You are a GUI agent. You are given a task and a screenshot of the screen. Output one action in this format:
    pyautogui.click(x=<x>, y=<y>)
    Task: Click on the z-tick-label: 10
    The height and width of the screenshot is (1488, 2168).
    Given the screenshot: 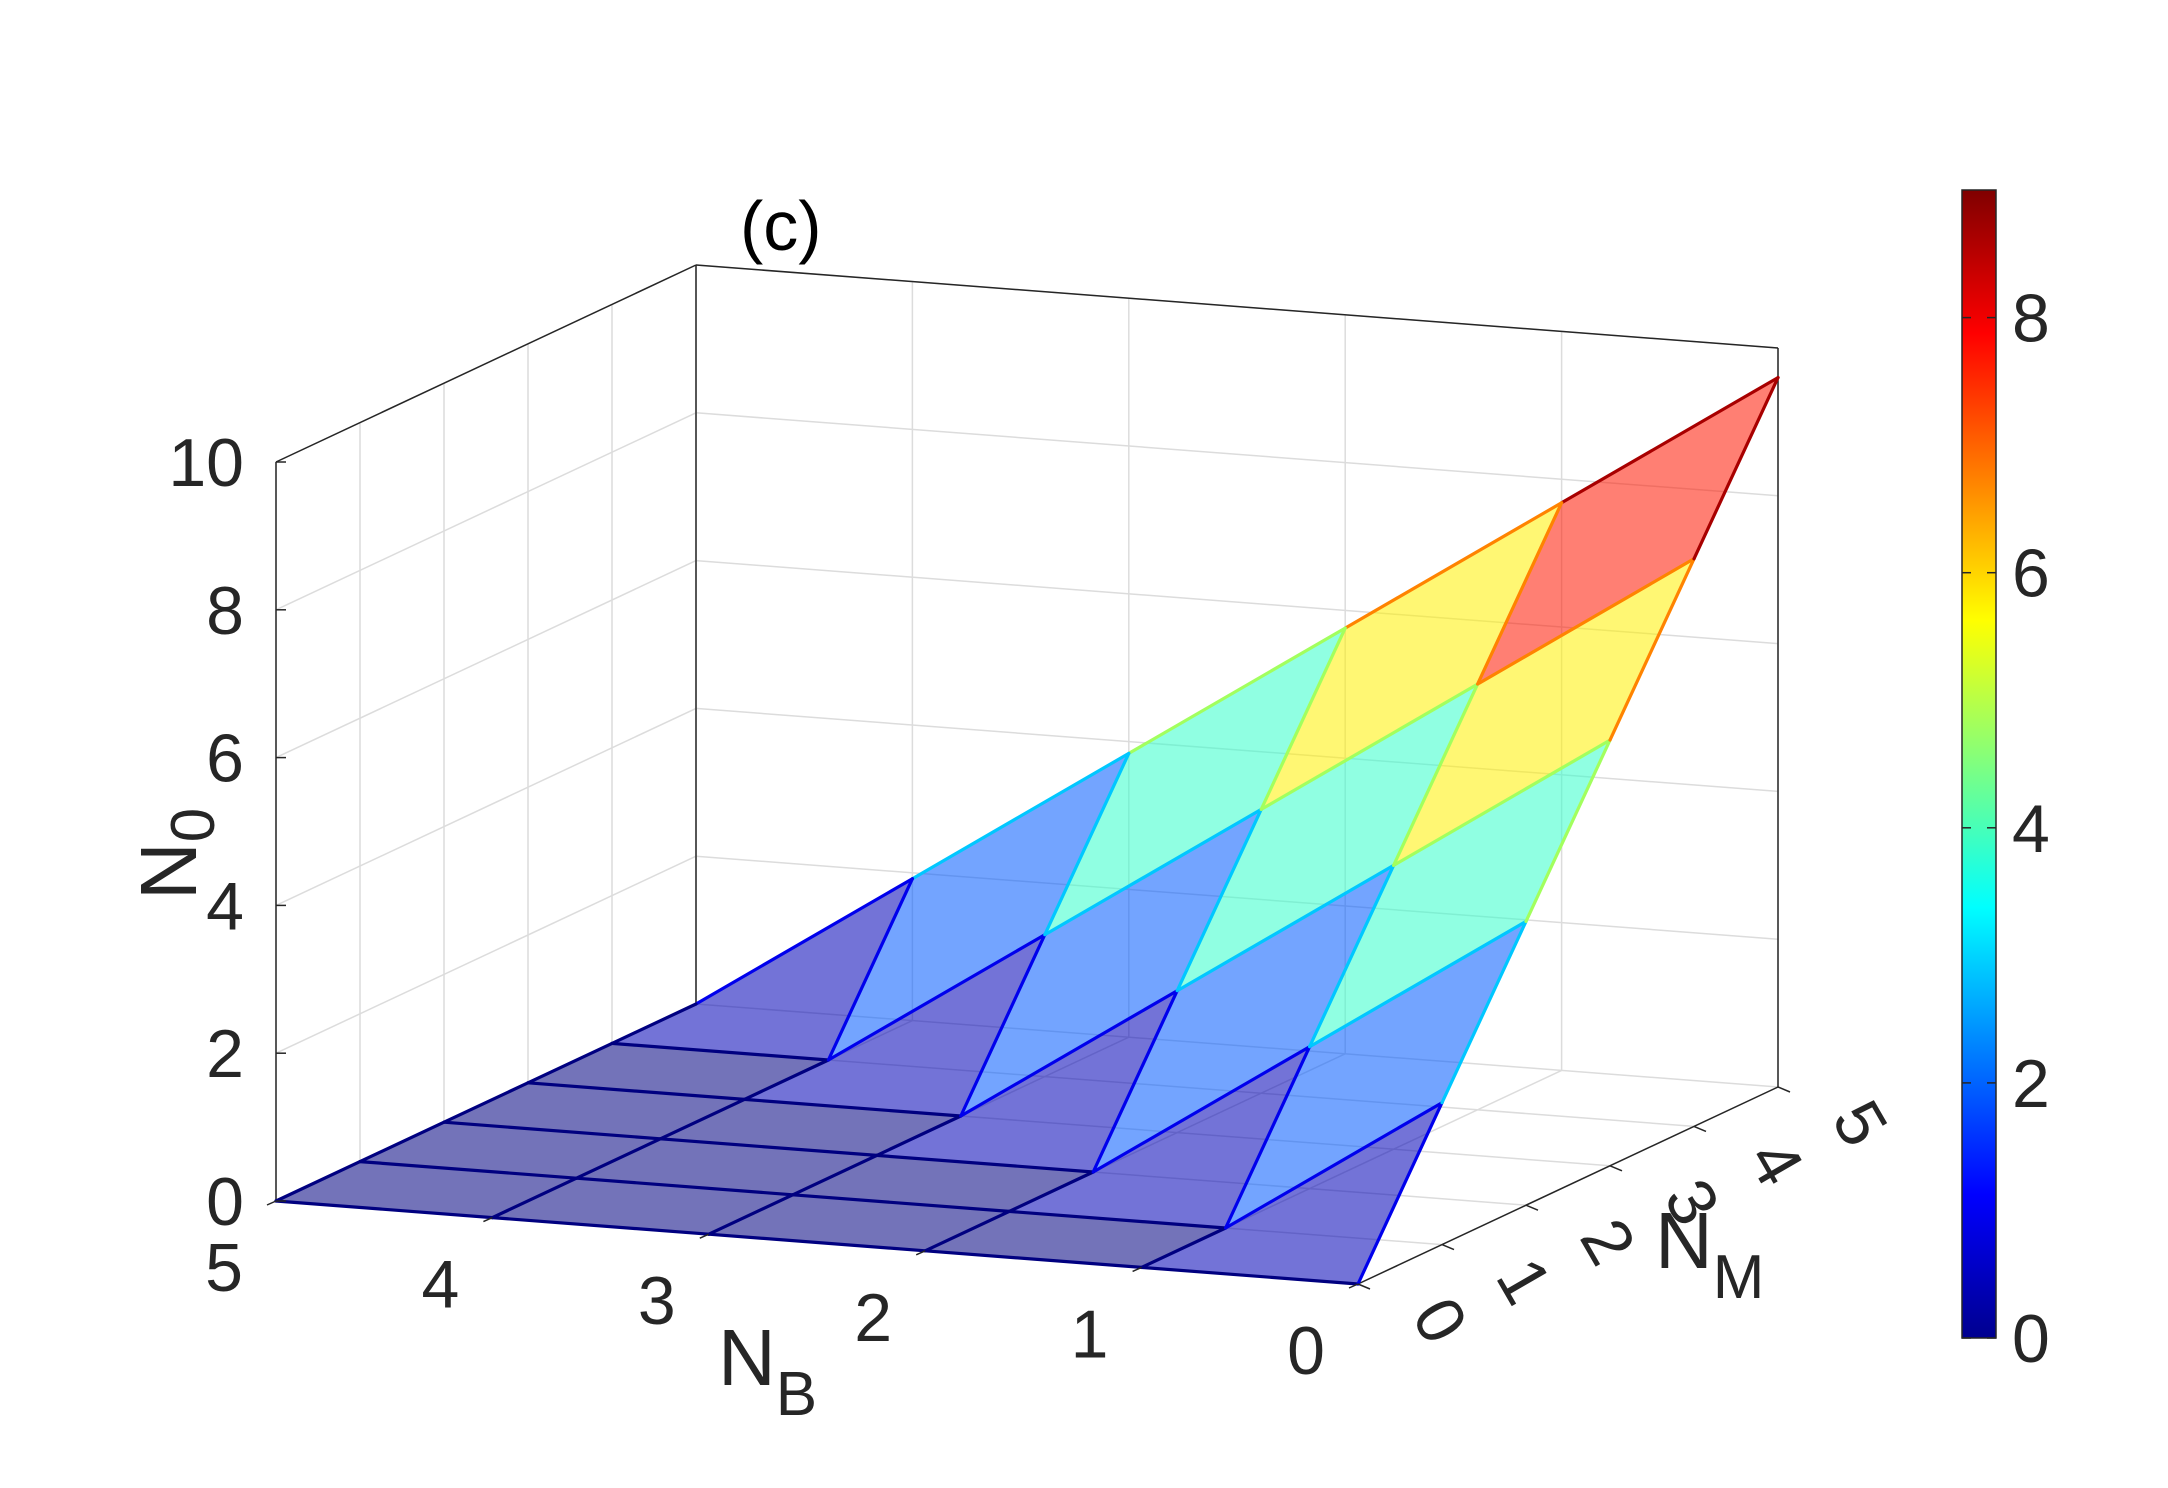 What is the action you would take?
    pyautogui.click(x=206, y=463)
    